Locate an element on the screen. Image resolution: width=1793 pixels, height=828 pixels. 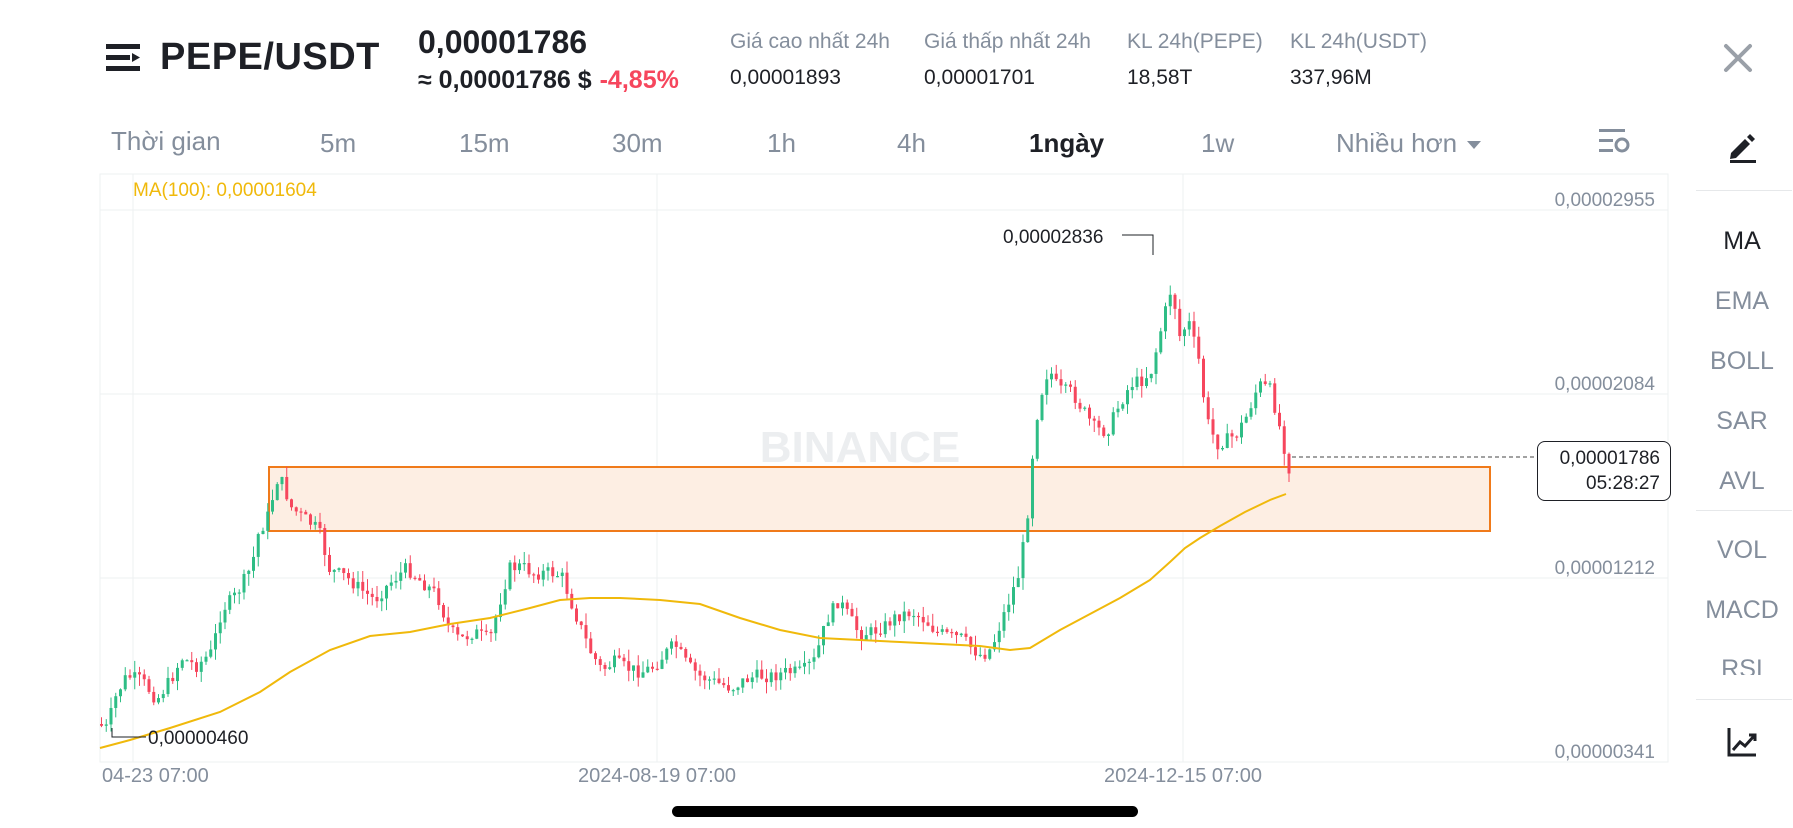
more-dropdown: Nhiều hơn is located at coordinates (1409, 143).